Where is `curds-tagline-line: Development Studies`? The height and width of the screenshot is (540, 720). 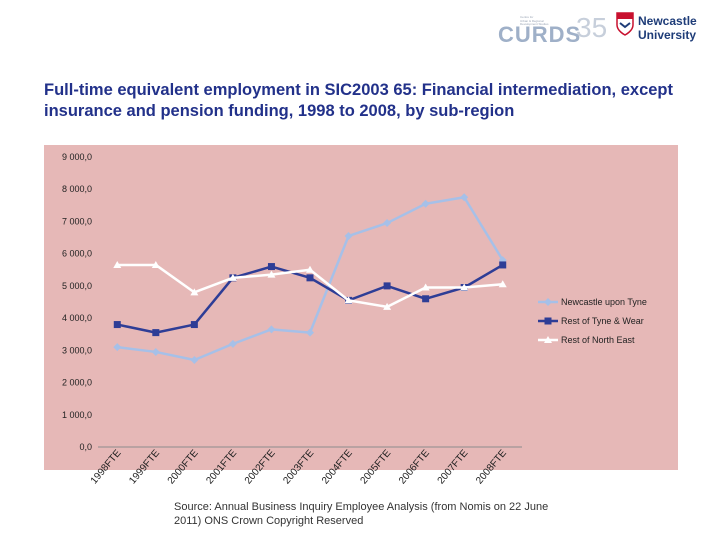
curds-tagline-line: Development Studies is located at coordinates (534, 24).